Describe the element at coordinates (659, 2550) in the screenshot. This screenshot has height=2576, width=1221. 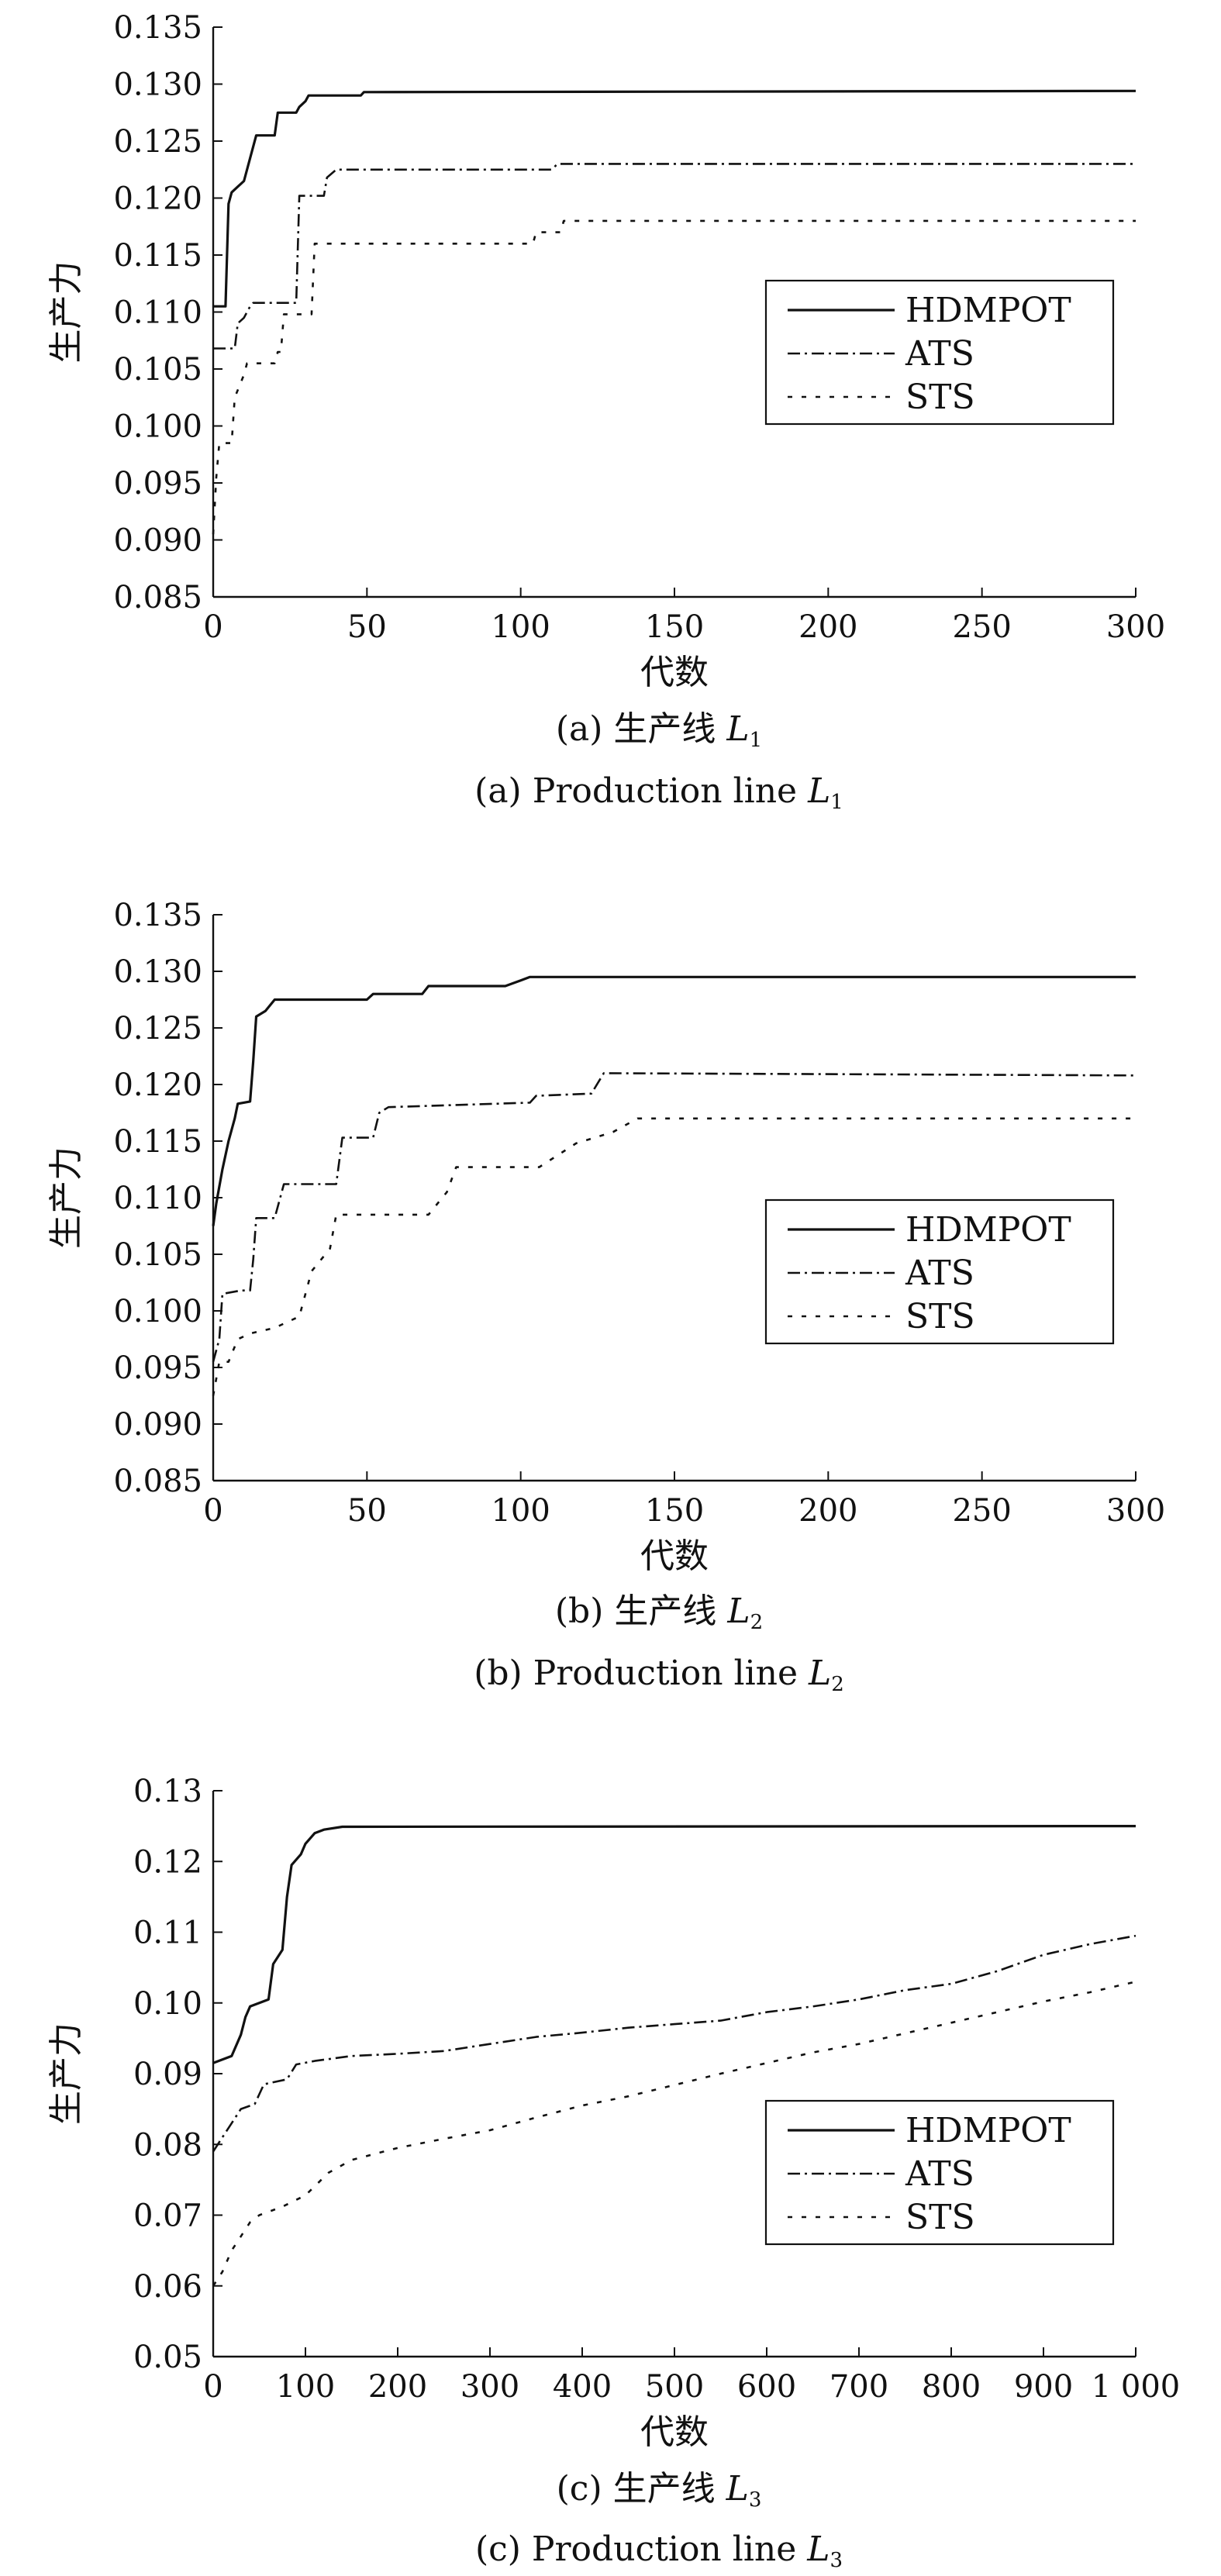
I see `caption-en: (c) Production line L3` at that location.